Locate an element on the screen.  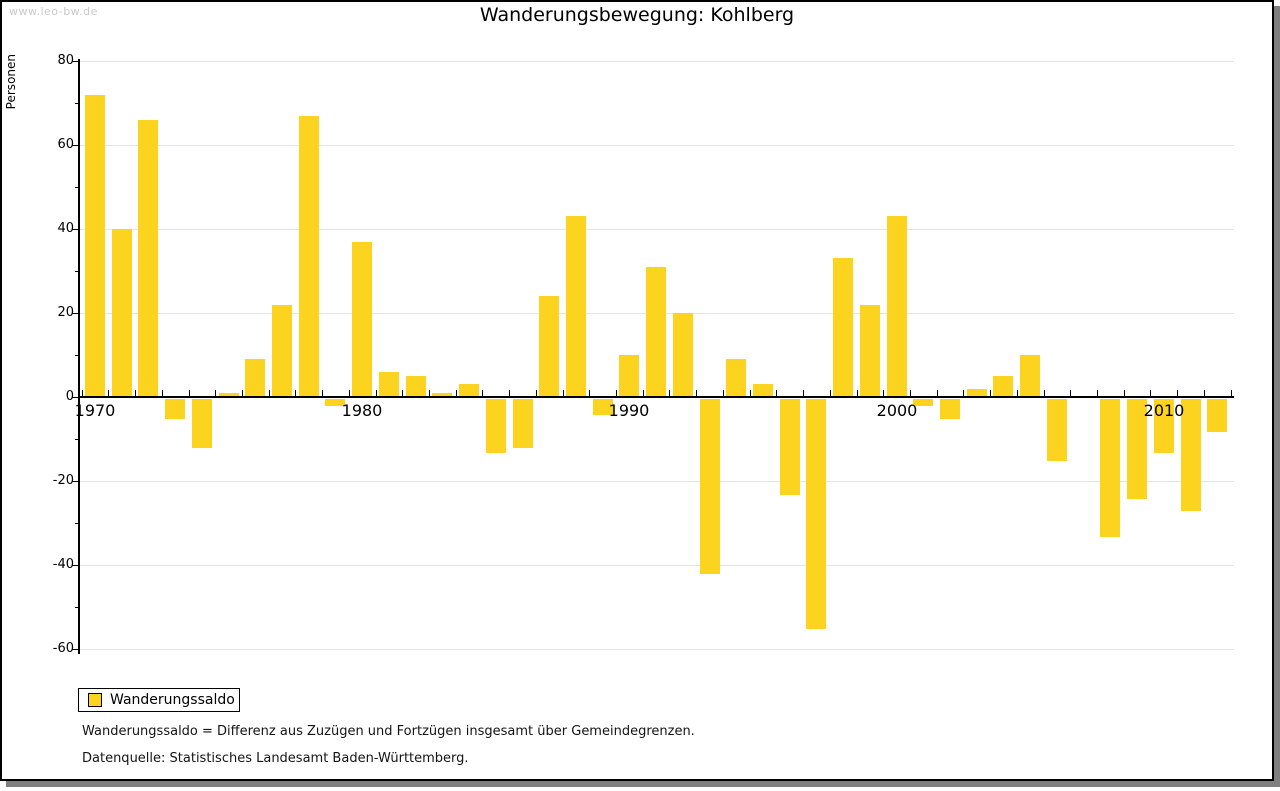
bar-1989 is located at coordinates (603, 407).